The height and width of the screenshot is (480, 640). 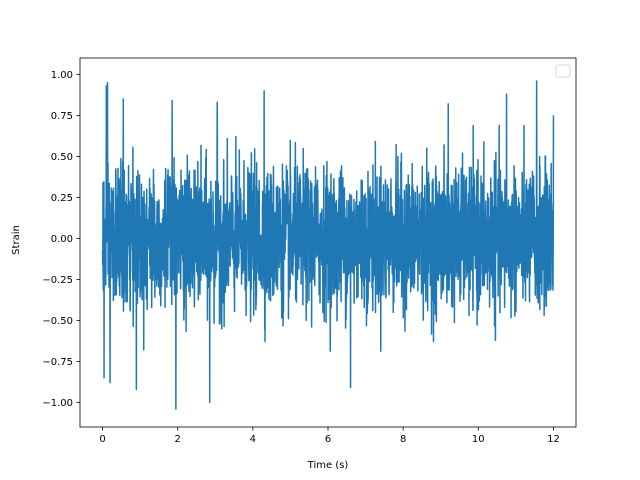 What do you see at coordinates (253, 439) in the screenshot?
I see `x-tick-label: 4` at bounding box center [253, 439].